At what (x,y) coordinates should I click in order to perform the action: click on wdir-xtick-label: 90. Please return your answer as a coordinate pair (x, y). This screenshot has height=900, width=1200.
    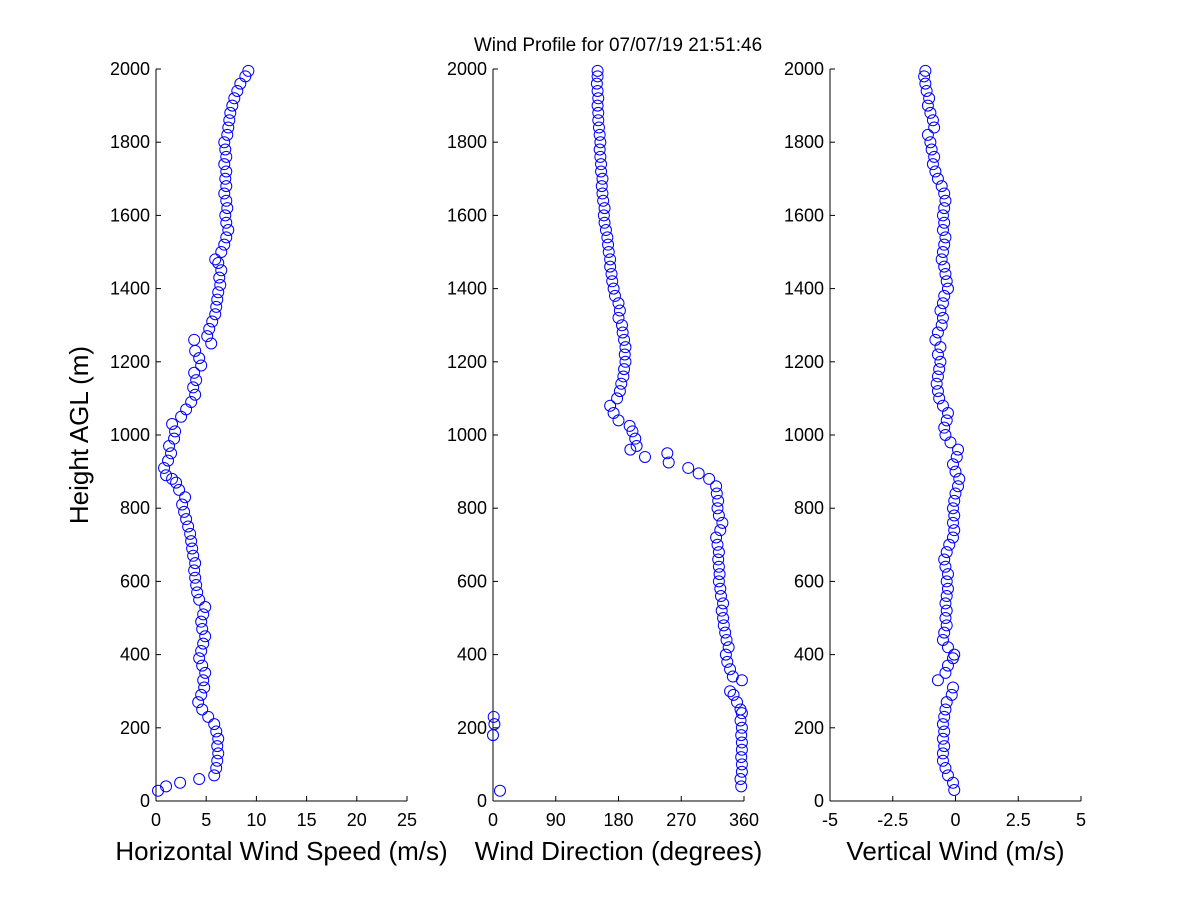
    Looking at the image, I should click on (556, 820).